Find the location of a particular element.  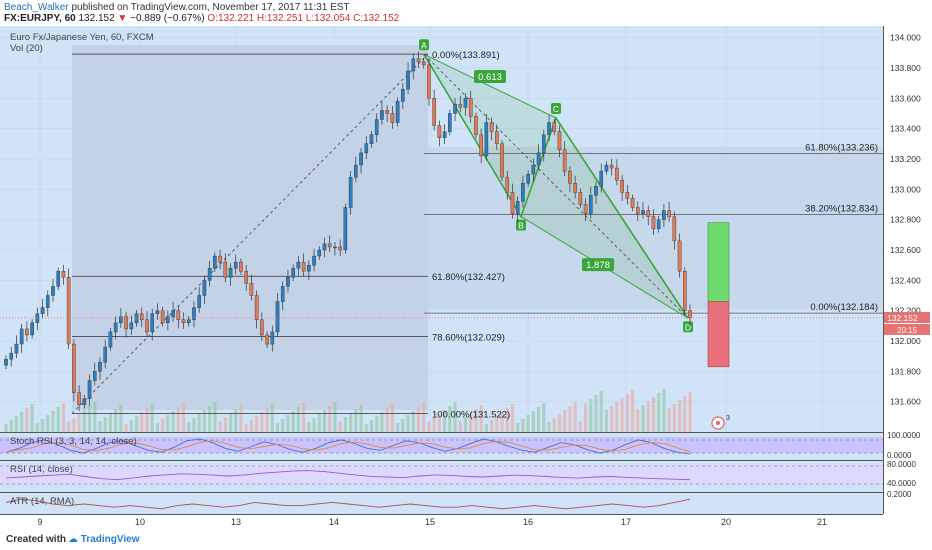

pattern-point-label: C is located at coordinates (556, 109).